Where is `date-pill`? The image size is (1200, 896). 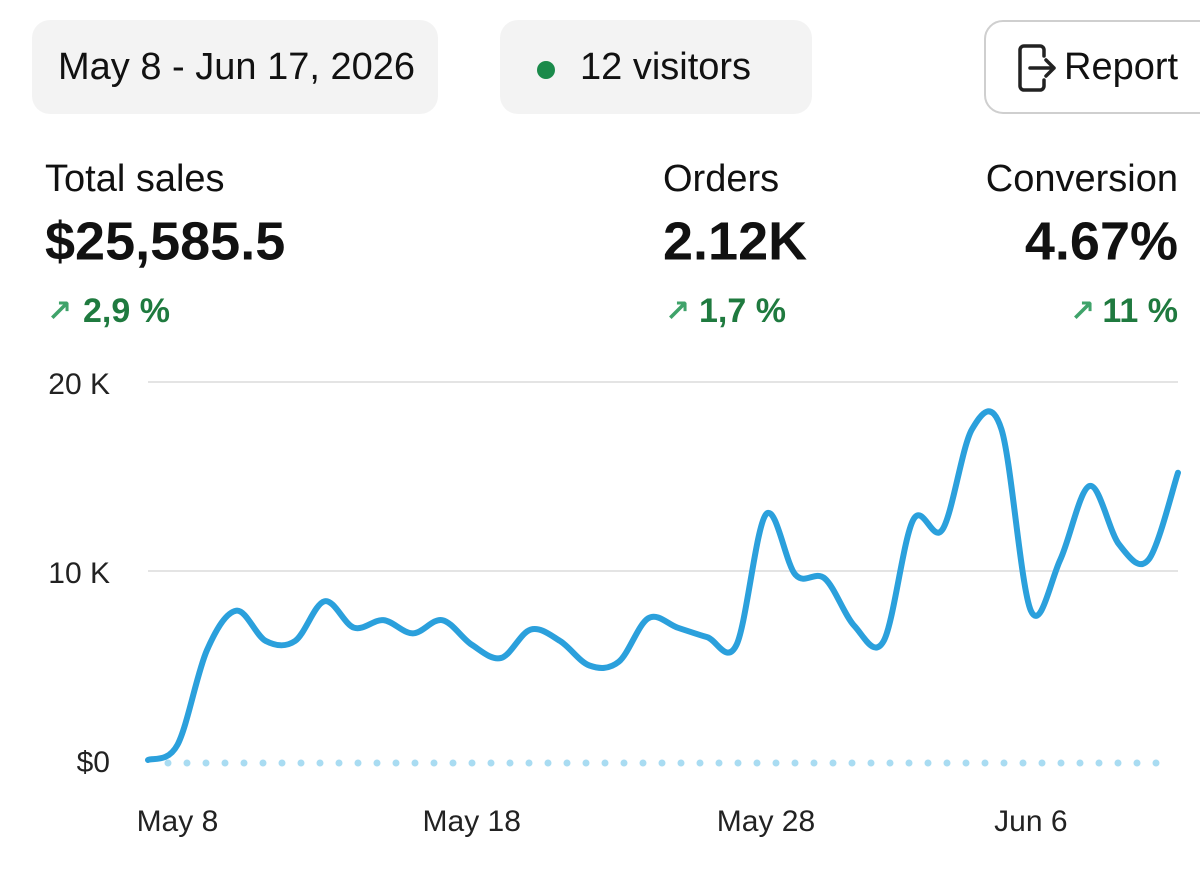
date-pill is located at coordinates (235, 67).